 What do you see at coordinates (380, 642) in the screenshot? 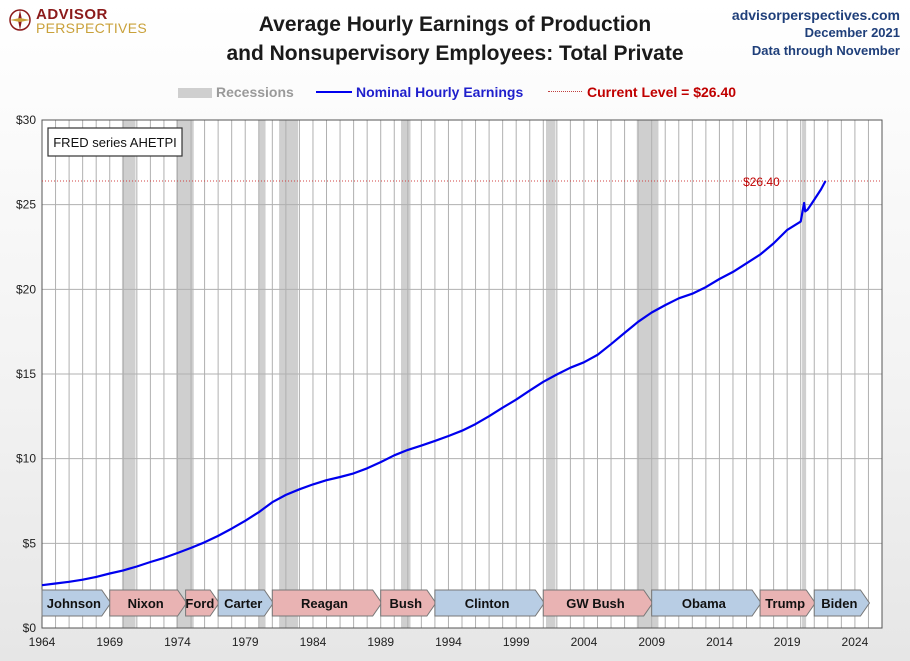
I see `x-tick-label: 1989` at bounding box center [380, 642].